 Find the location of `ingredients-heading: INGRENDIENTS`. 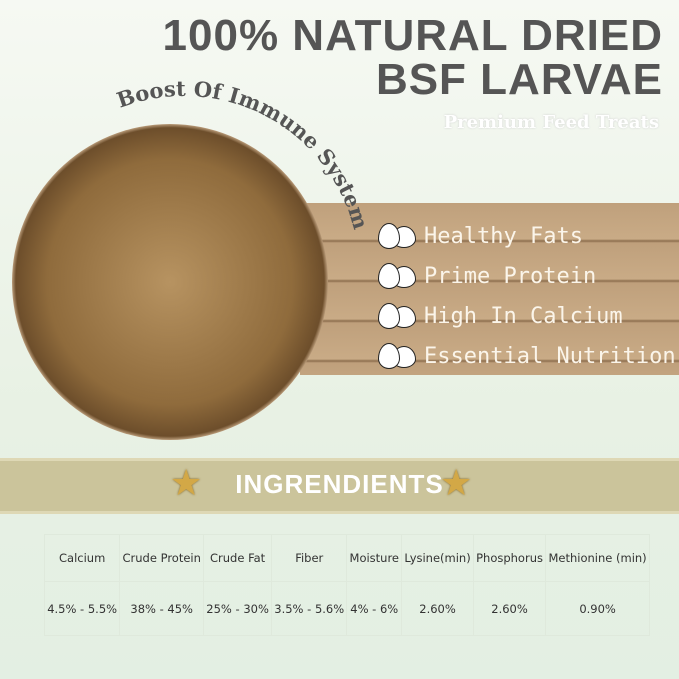

ingredients-heading: INGRENDIENTS is located at coordinates (339, 484).